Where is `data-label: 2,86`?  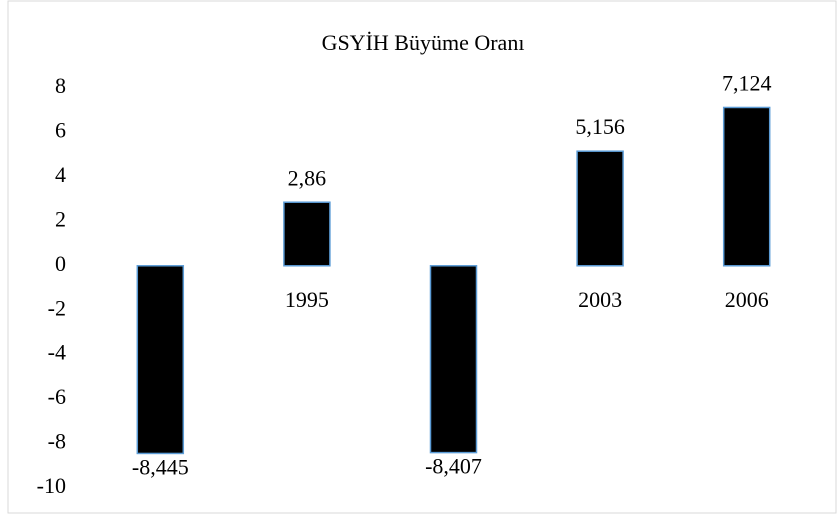 data-label: 2,86 is located at coordinates (307, 177).